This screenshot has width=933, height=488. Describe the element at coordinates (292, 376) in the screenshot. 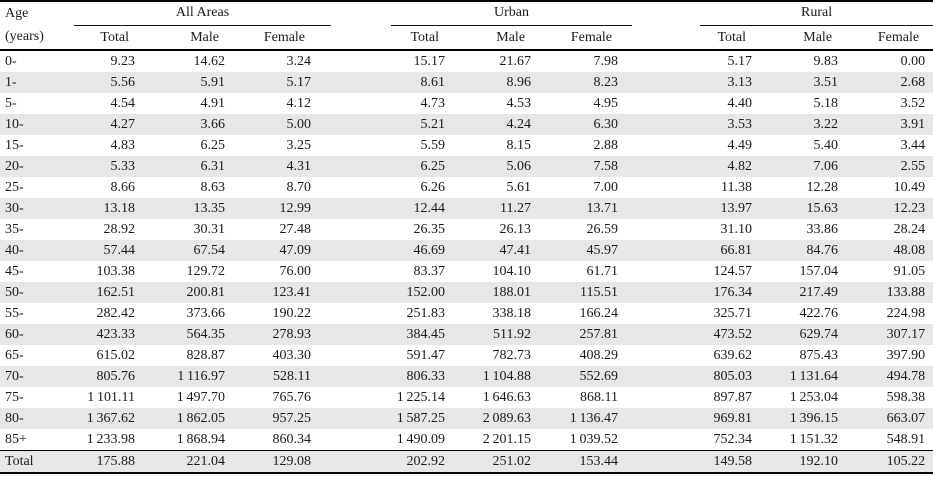

I see `value-cell: 528.11` at that location.